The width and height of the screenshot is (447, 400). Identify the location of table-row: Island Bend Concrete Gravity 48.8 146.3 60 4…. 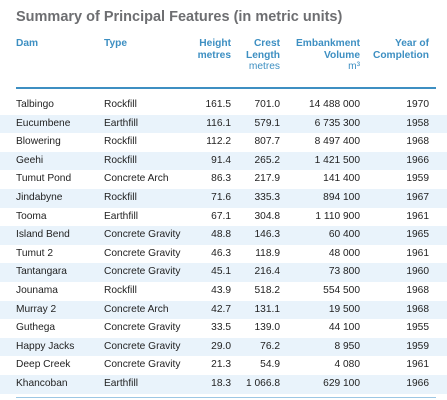
(223, 235).